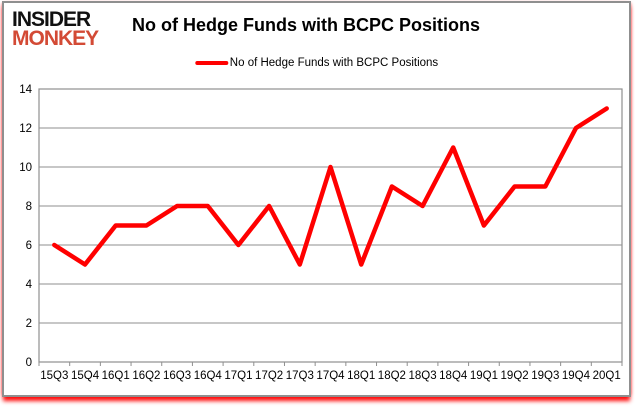  Describe the element at coordinates (515, 376) in the screenshot. I see `x-tick-label: 19Q2` at that location.